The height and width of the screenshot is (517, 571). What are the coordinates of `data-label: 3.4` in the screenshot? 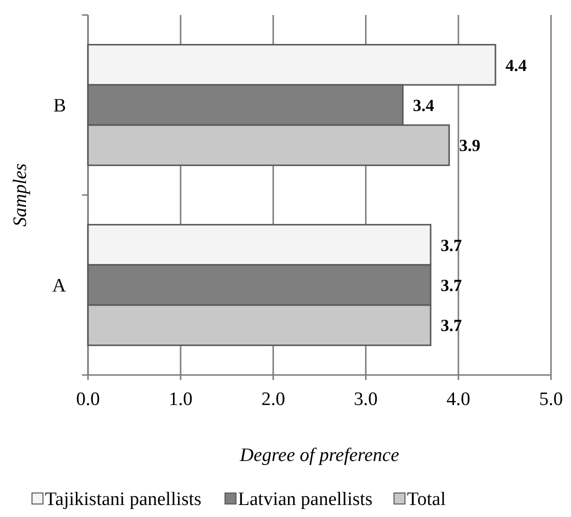 It's located at (423, 105).